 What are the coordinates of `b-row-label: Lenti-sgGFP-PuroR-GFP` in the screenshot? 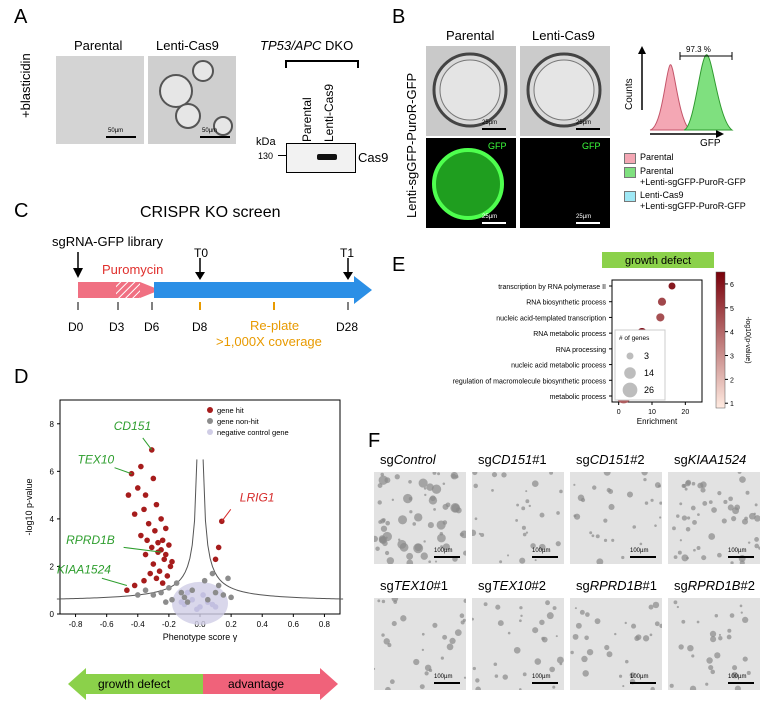 It's located at (411, 145).